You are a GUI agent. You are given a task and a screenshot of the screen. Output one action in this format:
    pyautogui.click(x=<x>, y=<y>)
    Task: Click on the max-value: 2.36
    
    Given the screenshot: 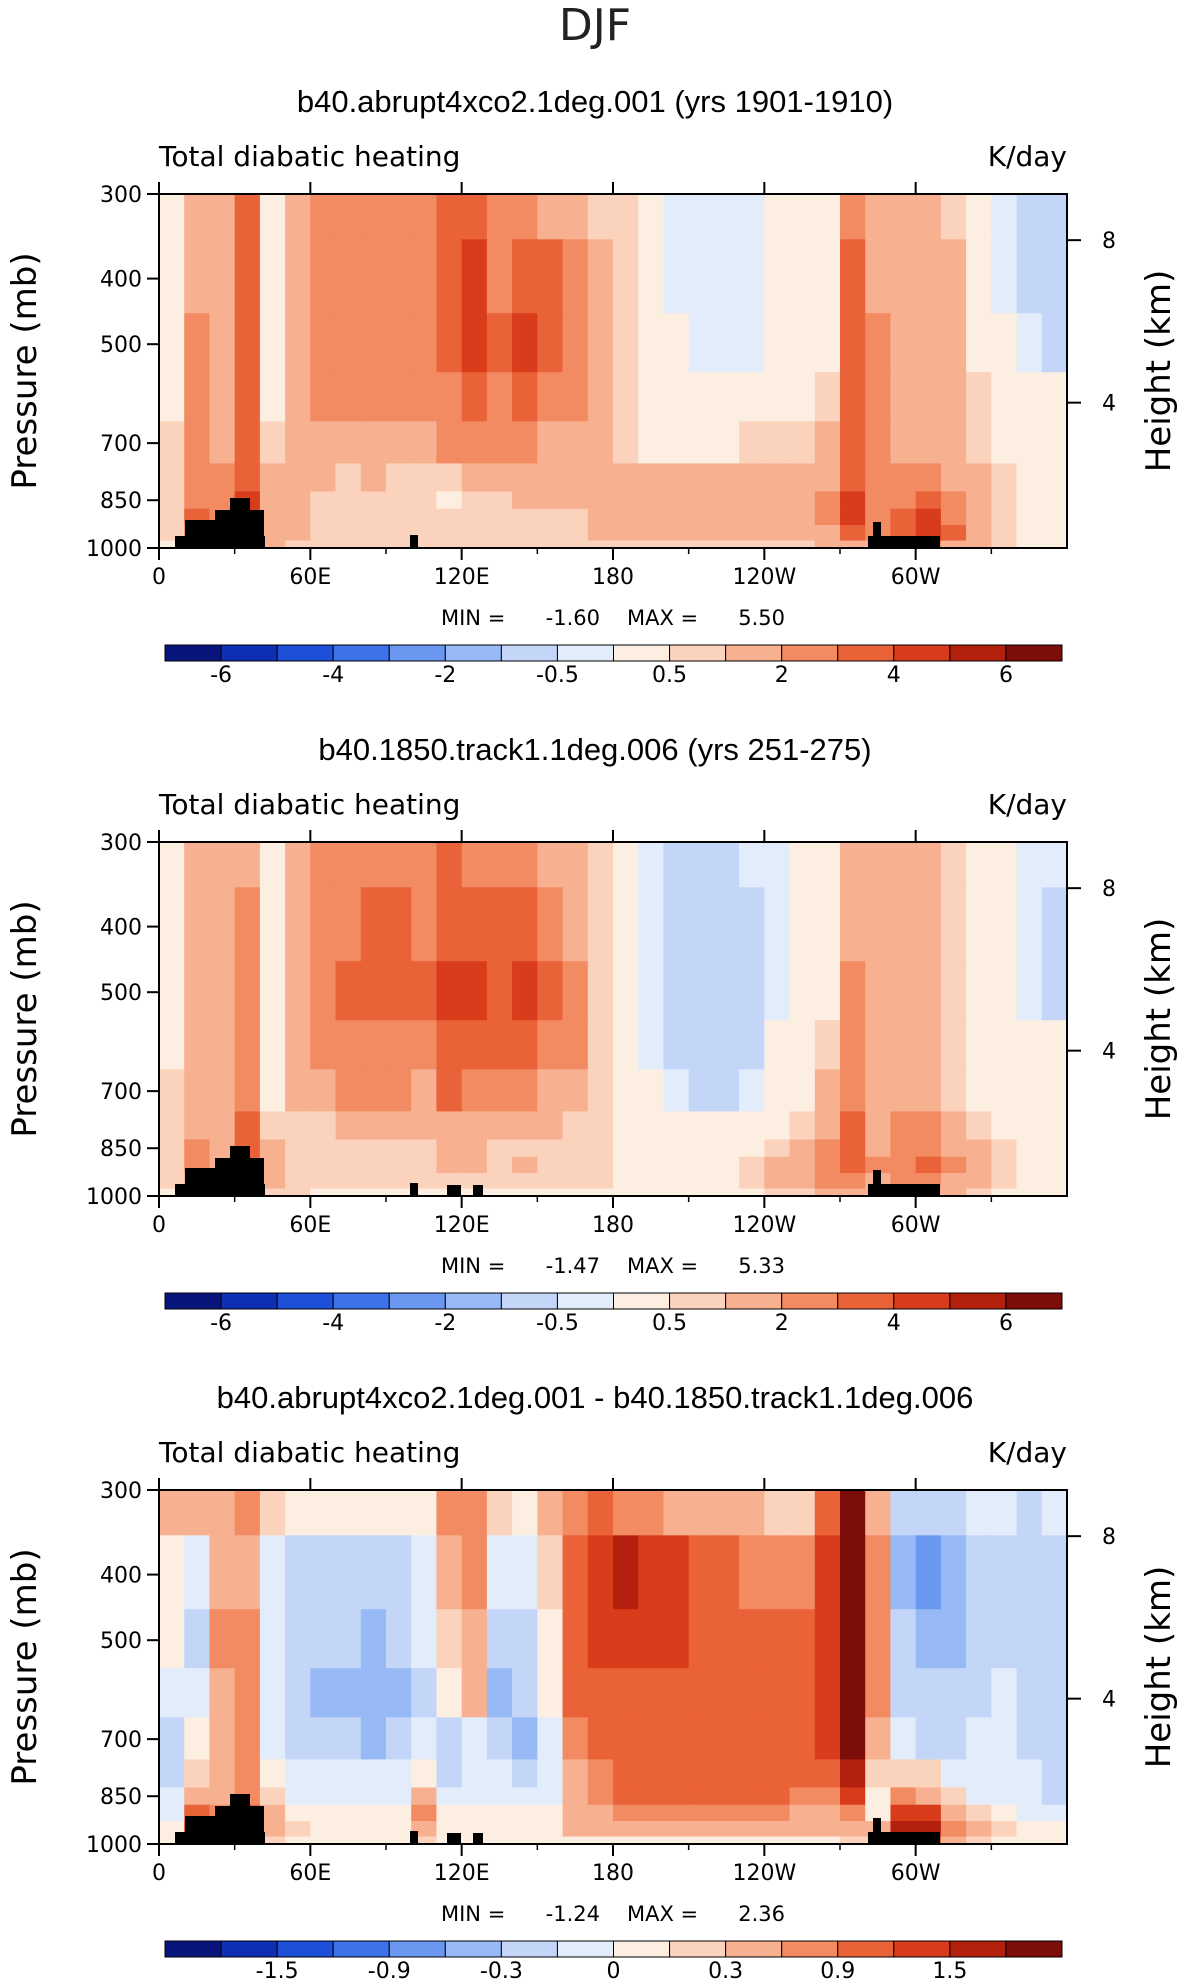 What is the action you would take?
    pyautogui.click(x=761, y=1914)
    